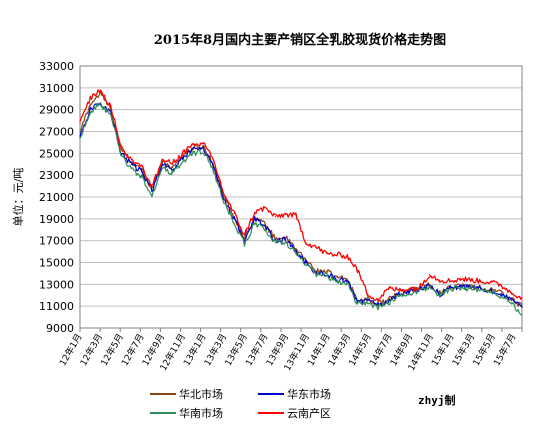 This screenshot has width=559, height=443. Describe the element at coordinates (56, 153) in the screenshot. I see `y-tick-label: 25000` at that location.